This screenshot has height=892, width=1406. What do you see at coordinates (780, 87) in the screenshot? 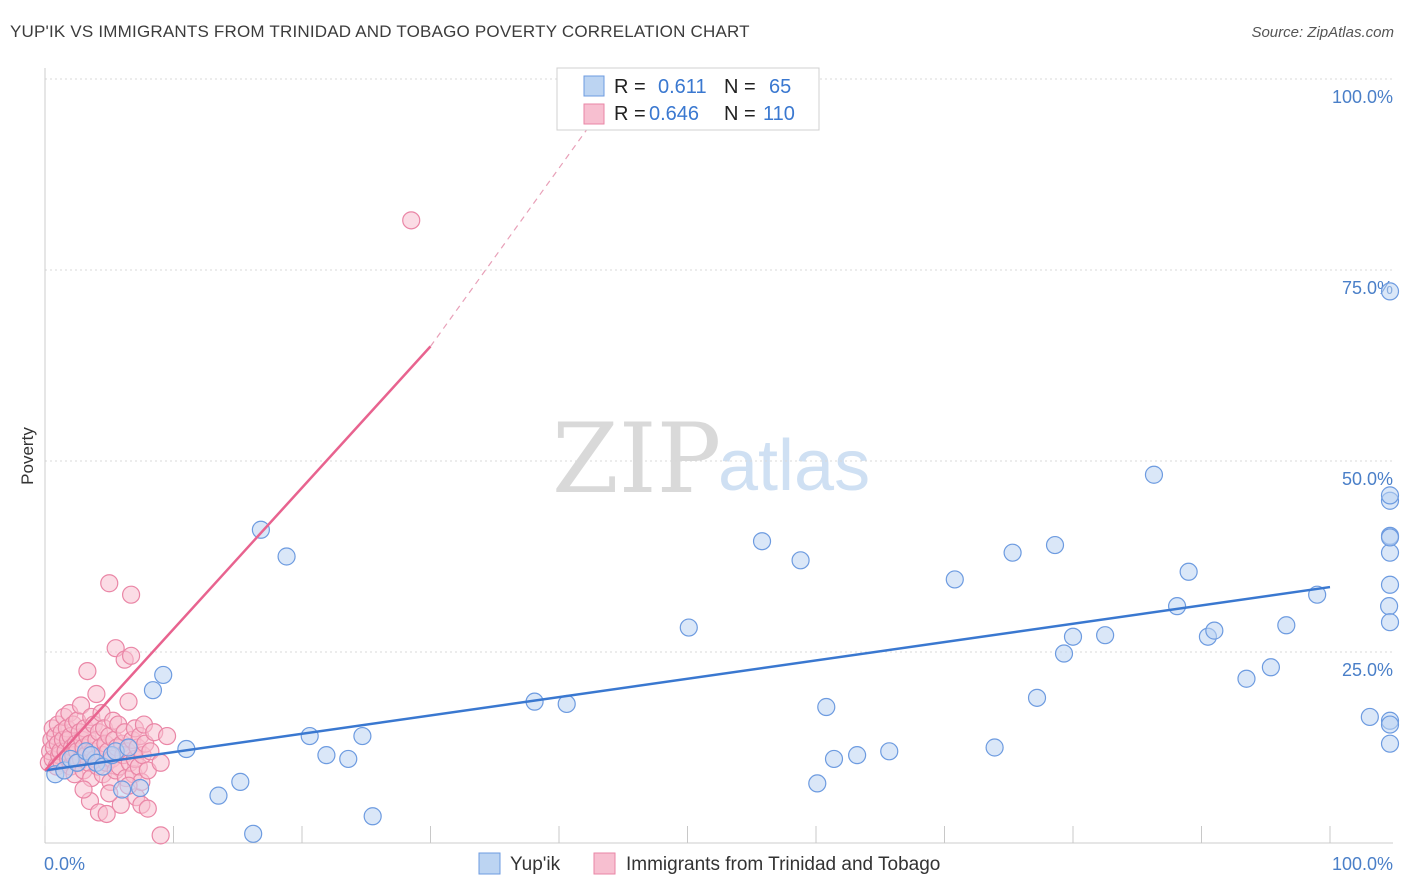
I see `legend-n-value-yupik: 65` at bounding box center [780, 87].